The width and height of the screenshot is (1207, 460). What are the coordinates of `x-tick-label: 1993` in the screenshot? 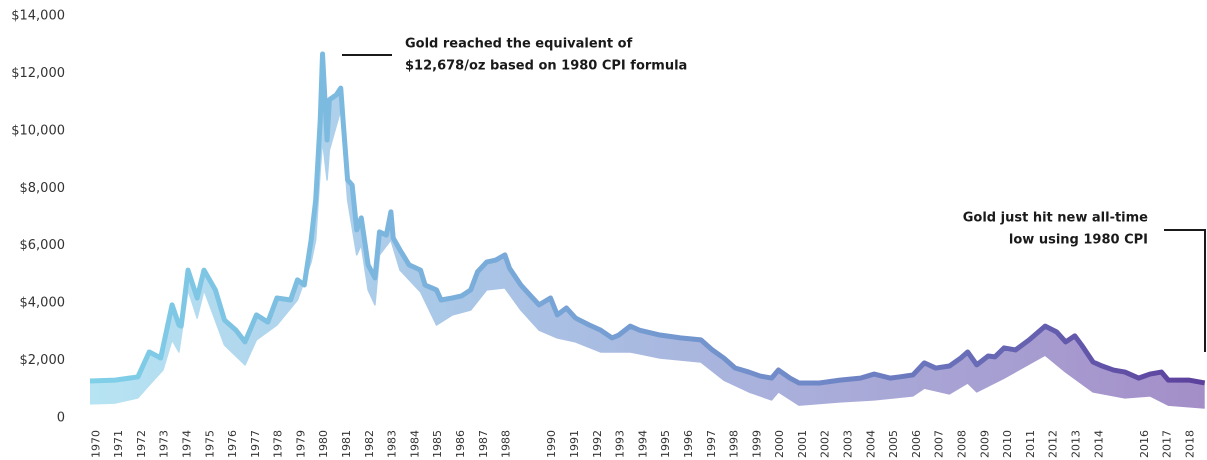 It's located at (620, 444).